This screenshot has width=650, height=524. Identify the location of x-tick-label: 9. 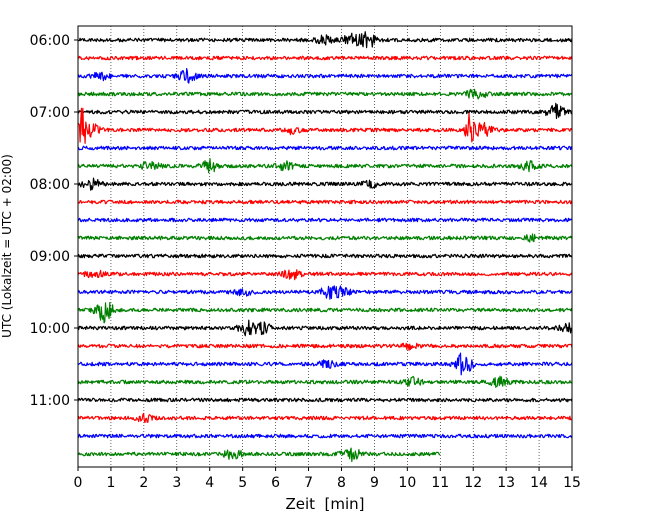
(374, 483).